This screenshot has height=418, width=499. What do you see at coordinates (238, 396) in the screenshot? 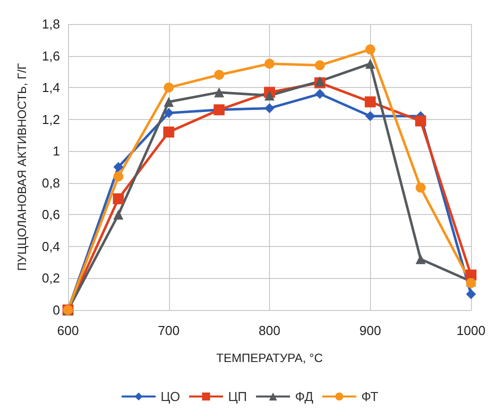
I see `legend-label: ЦП` at bounding box center [238, 396].